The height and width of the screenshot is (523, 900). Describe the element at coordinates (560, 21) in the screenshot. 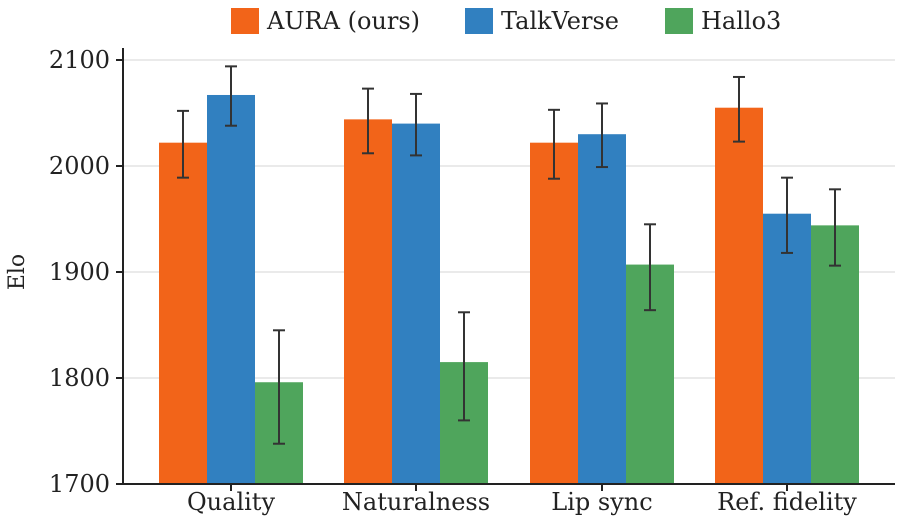

I see `legend-label: TalkVerse` at that location.